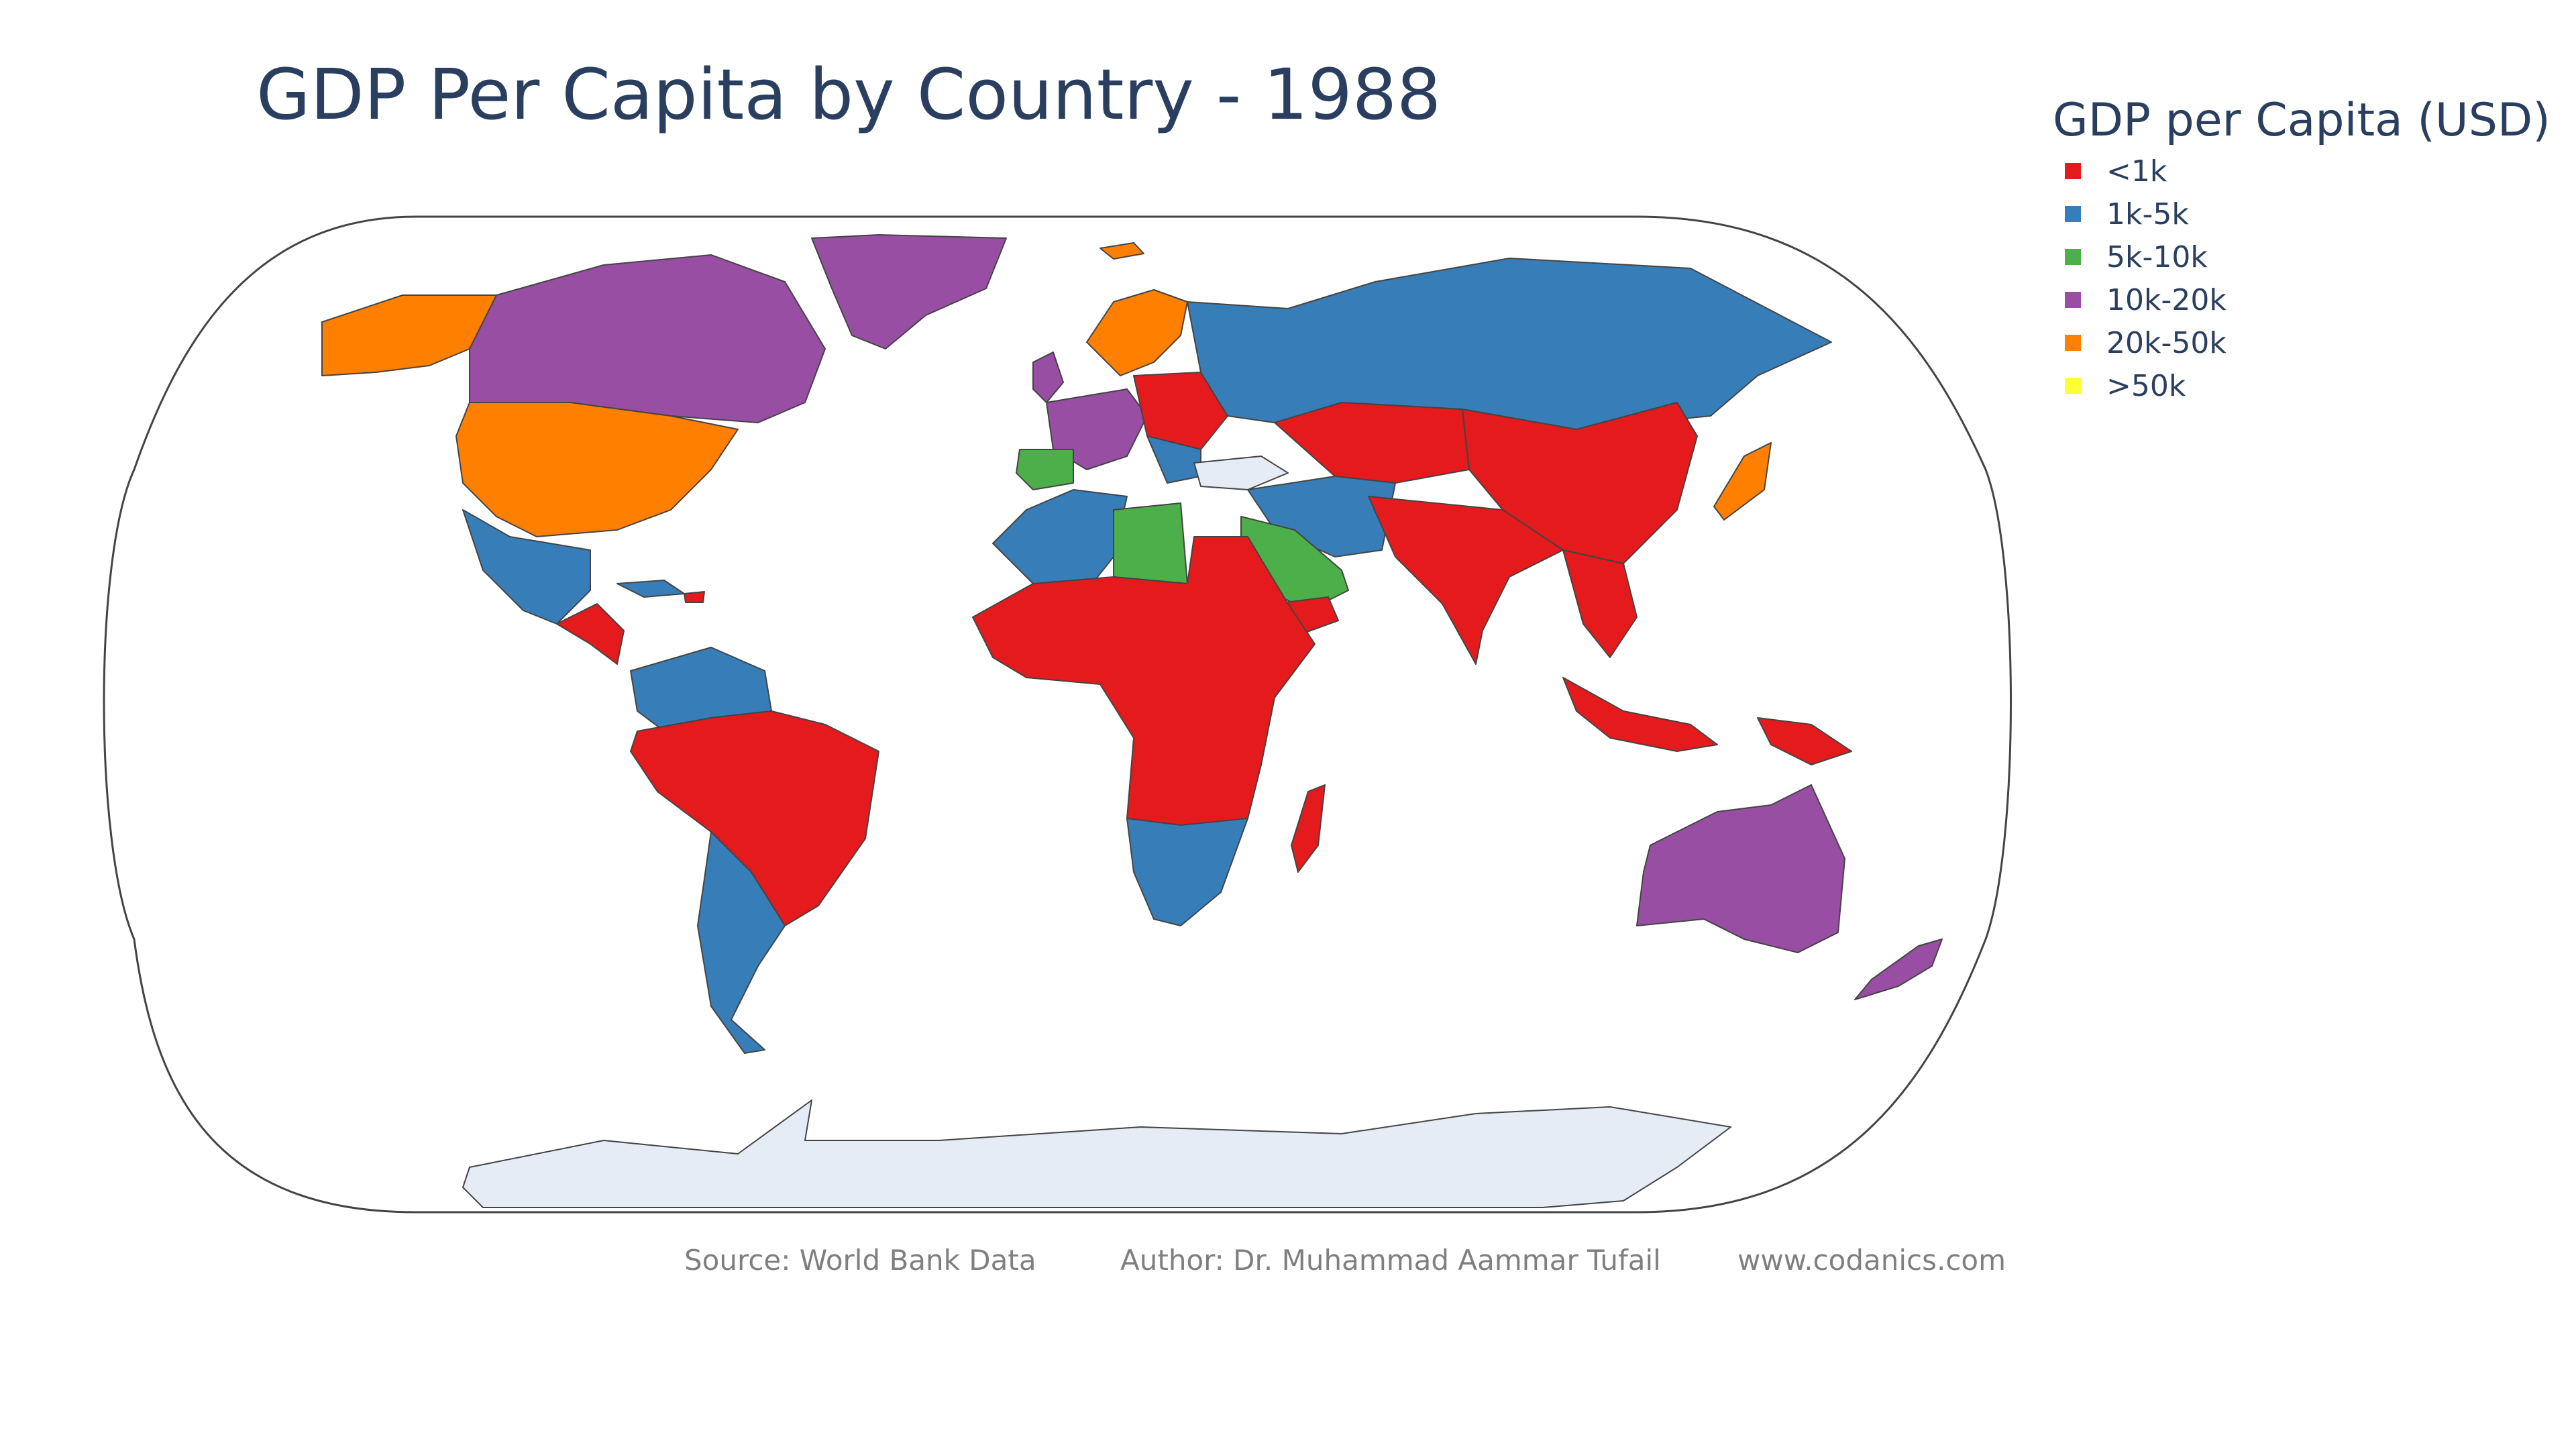 The image size is (2576, 1449). Describe the element at coordinates (1121, 251) in the screenshot. I see `country-iceland` at that location.